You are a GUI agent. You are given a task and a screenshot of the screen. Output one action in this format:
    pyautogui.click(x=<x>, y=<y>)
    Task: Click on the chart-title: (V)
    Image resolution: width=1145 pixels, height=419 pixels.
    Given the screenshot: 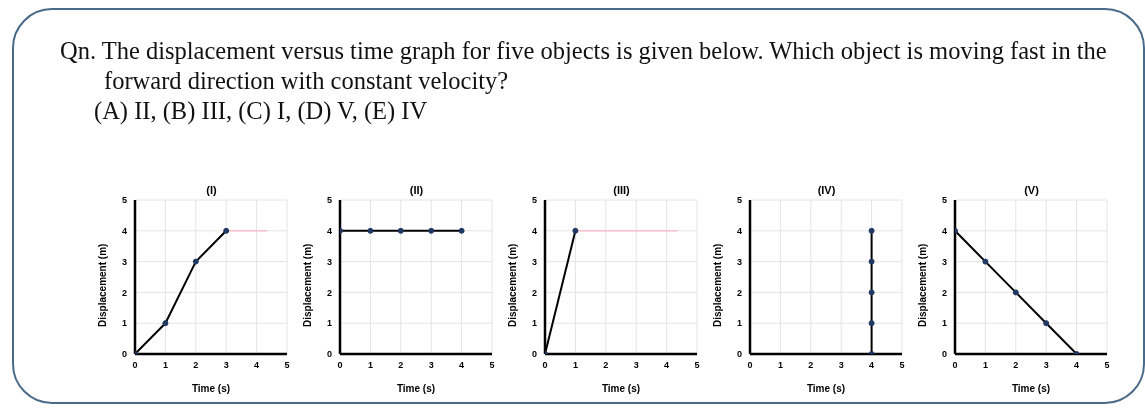 What is the action you would take?
    pyautogui.click(x=1031, y=190)
    